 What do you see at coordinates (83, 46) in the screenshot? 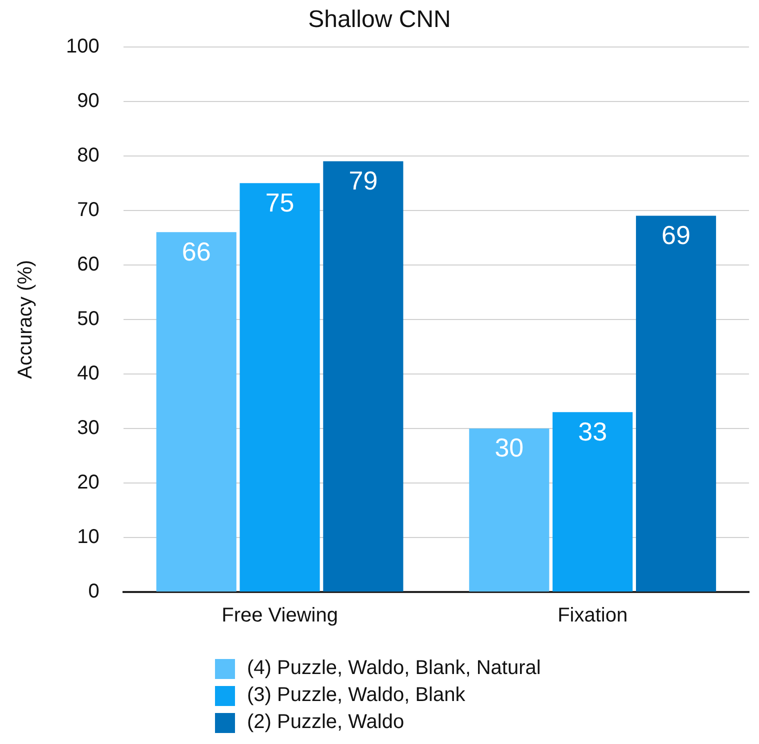
I see `y-tick-label: 100` at bounding box center [83, 46].